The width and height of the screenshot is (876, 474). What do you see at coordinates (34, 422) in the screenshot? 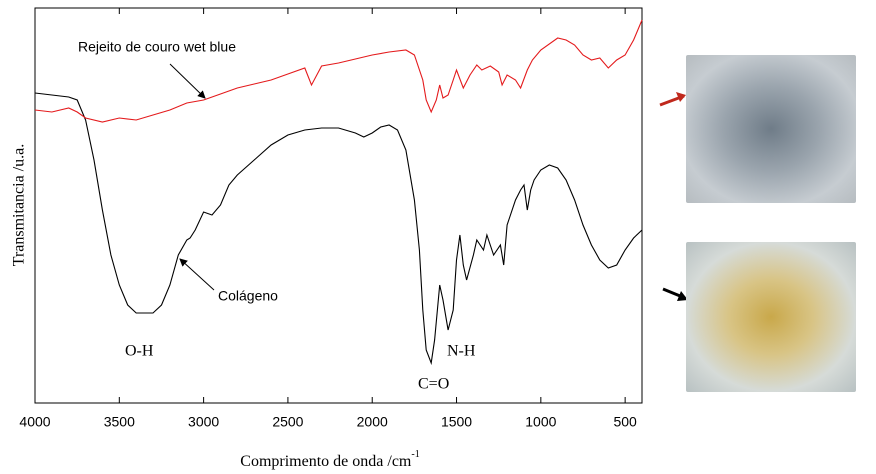
I see `x-tick-label: 4000` at bounding box center [34, 422].